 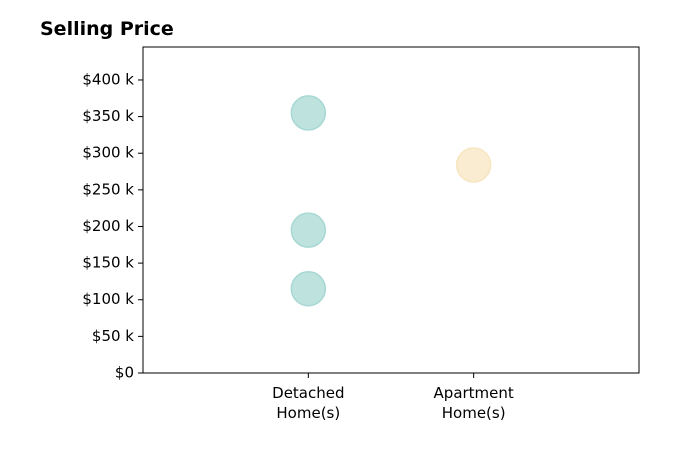 I want to click on y-tick-label: $200 k, so click(x=108, y=226).